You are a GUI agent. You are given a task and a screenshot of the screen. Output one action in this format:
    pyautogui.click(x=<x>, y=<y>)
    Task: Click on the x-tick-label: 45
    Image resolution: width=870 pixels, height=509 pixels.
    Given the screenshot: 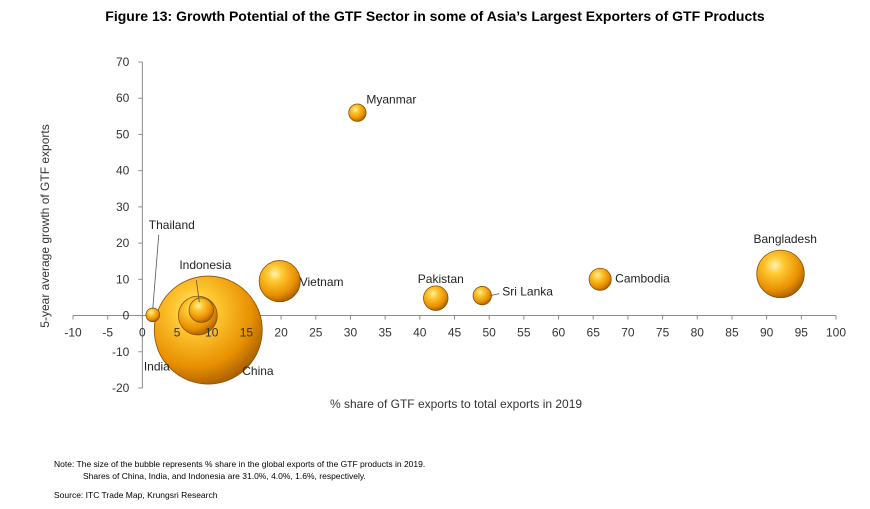 What is the action you would take?
    pyautogui.click(x=455, y=333)
    